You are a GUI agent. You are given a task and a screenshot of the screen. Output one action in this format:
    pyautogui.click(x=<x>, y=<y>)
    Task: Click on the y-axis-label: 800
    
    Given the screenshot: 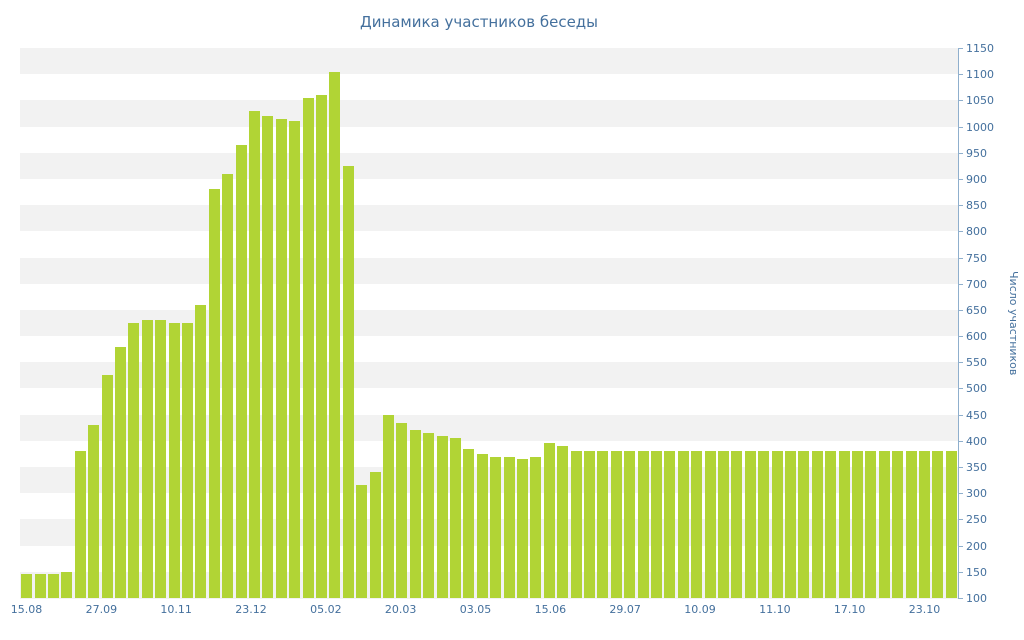 What is the action you would take?
    pyautogui.click(x=976, y=232)
    